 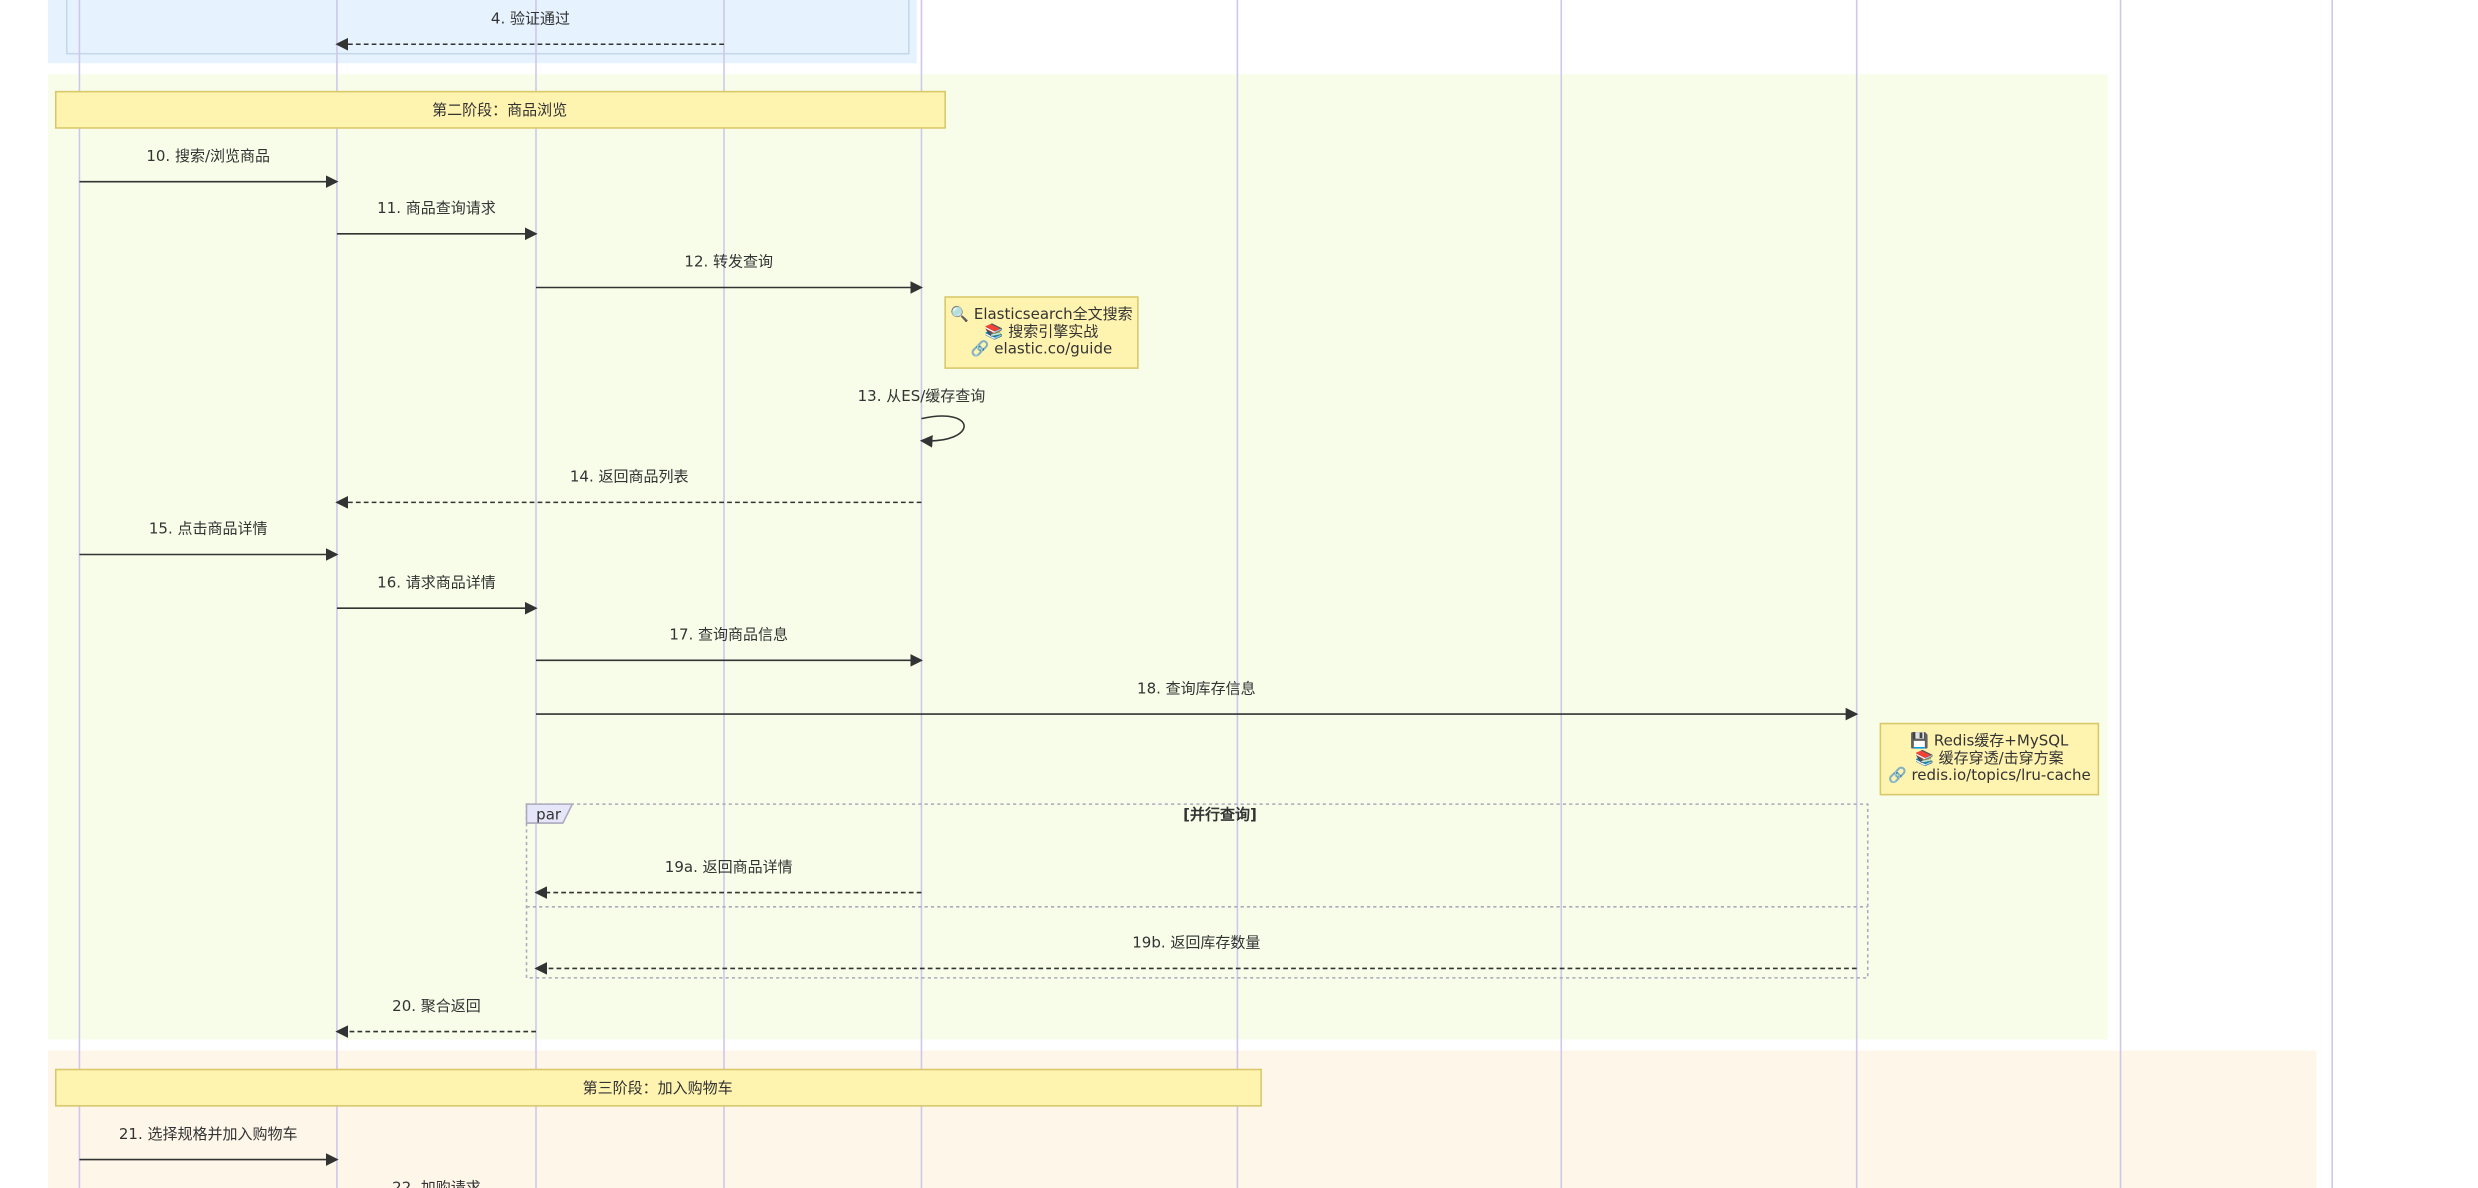 What do you see at coordinates (1989, 740) in the screenshot?
I see `note-line: 💾 Redis缓存+MySQL` at bounding box center [1989, 740].